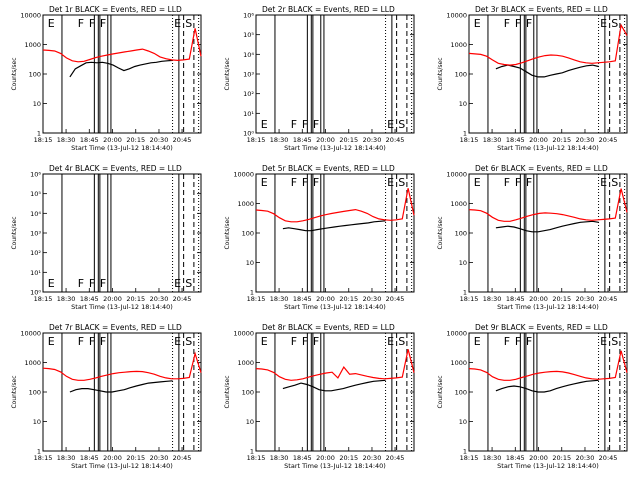 This screenshot has height=480, width=640. I want to click on y-tick-label: 10², so click(35, 253).